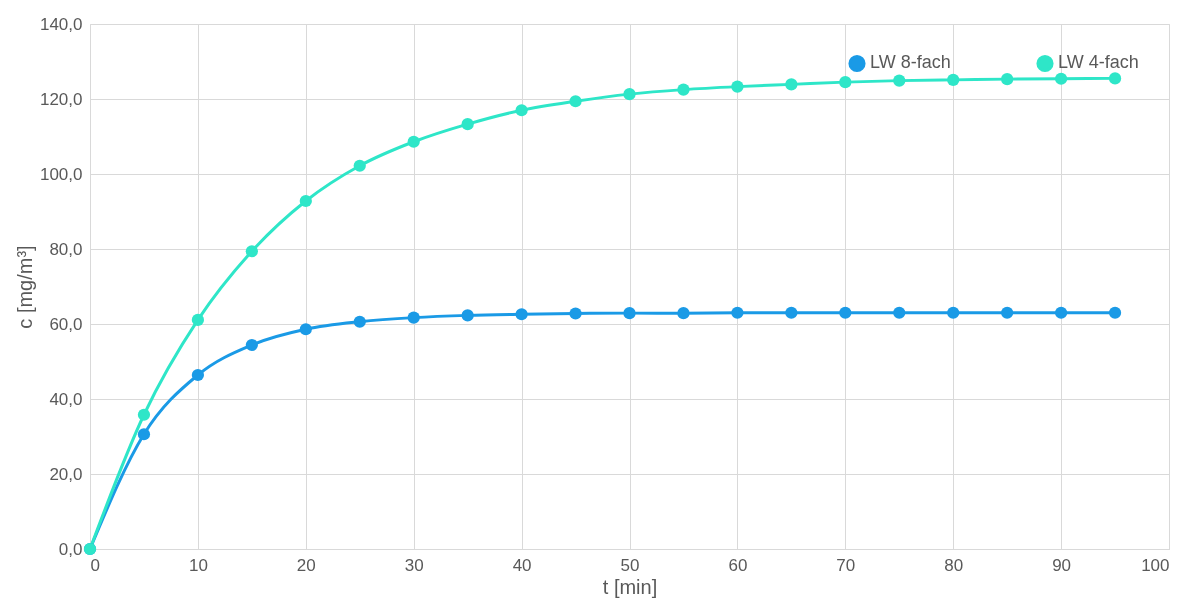  Describe the element at coordinates (910, 62) in the screenshot. I see `legend-label: LW 8-fach` at that location.